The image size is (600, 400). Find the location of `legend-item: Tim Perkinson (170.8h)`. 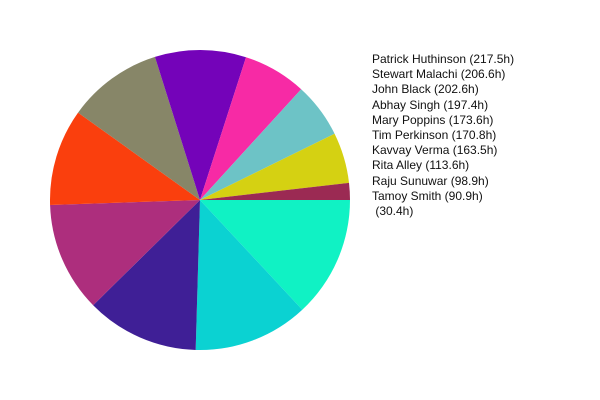

legend-item: Tim Perkinson (170.8h) is located at coordinates (434, 135).